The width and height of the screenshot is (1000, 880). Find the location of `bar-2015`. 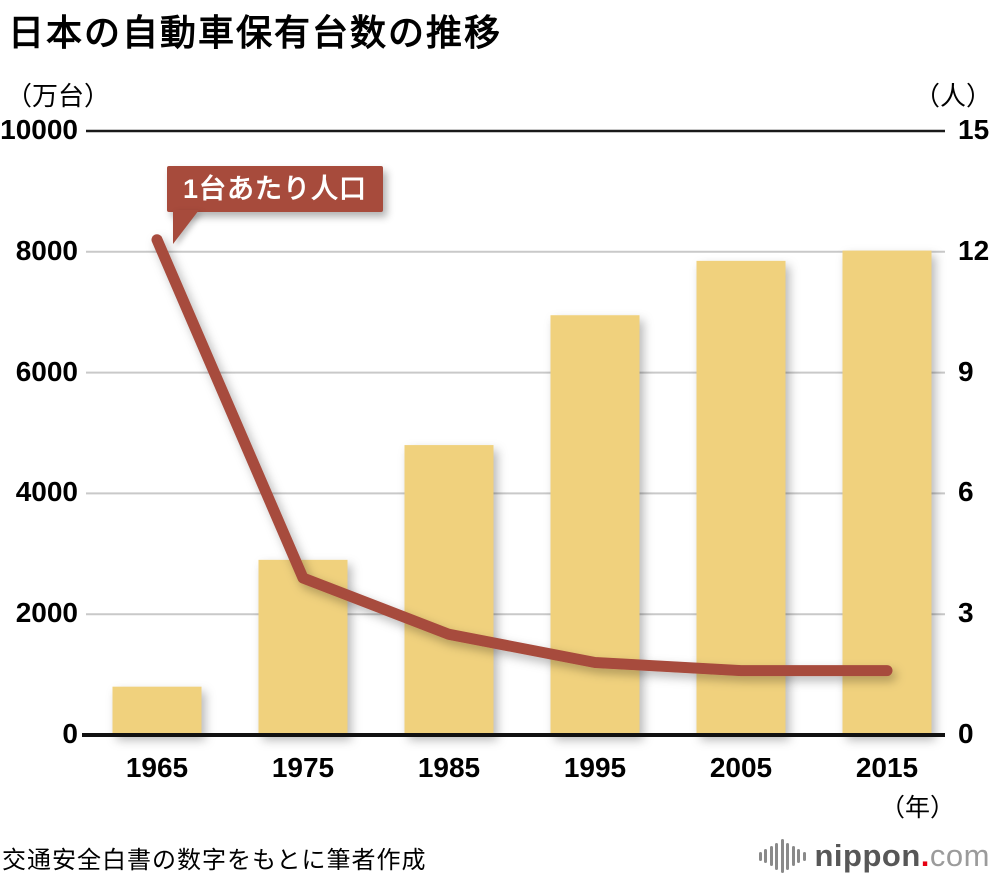

bar-2015 is located at coordinates (887, 493).